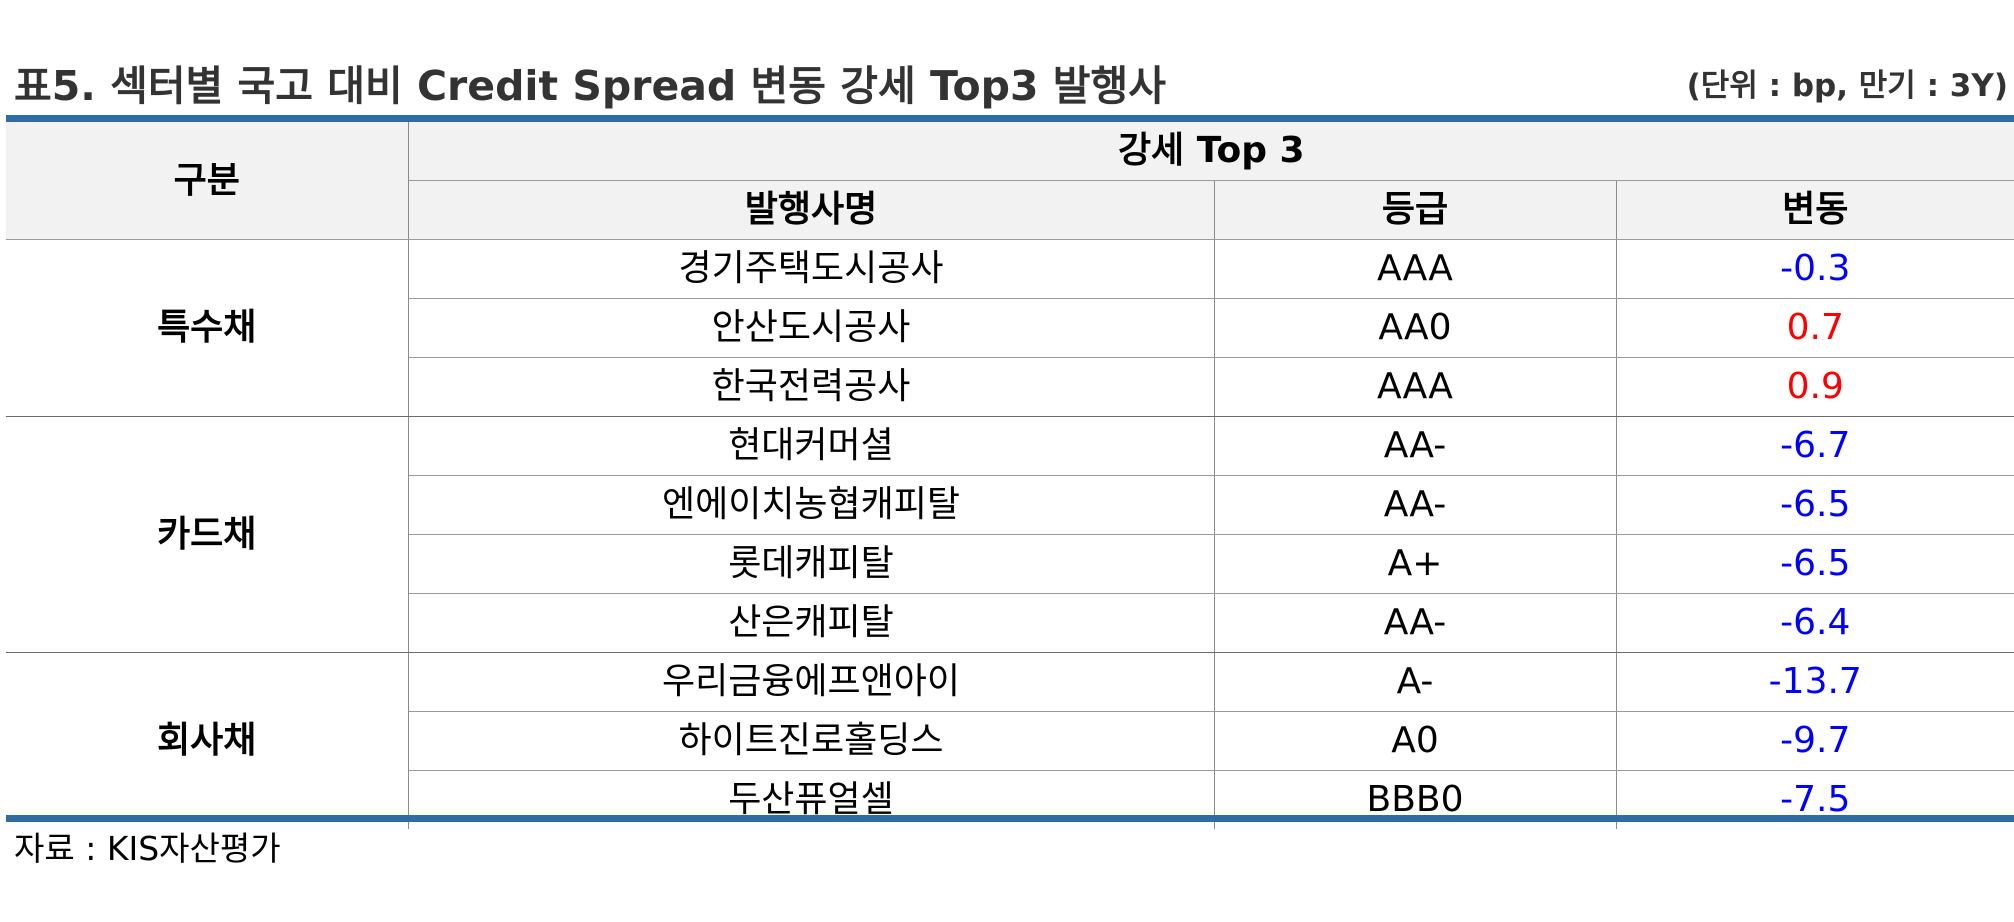 The width and height of the screenshot is (2014, 922). What do you see at coordinates (1815, 387) in the screenshot?
I see `change-cell: 0.9` at bounding box center [1815, 387].